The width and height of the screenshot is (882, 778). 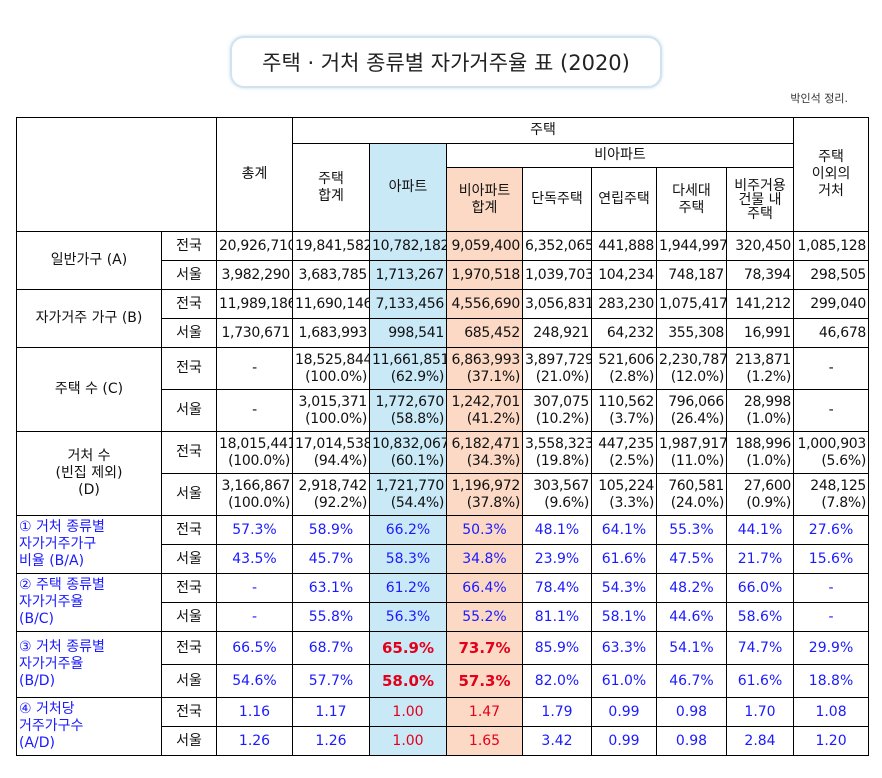 What do you see at coordinates (484, 246) in the screenshot?
I see `table-cell: 9,059,400` at bounding box center [484, 246].